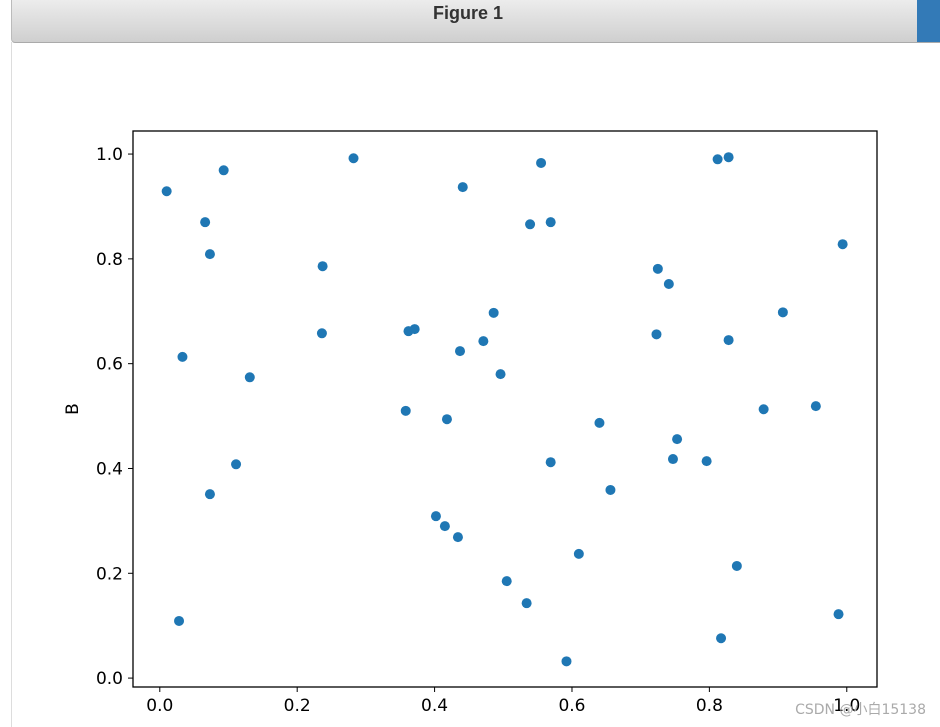 The image size is (940, 727). What do you see at coordinates (73, 409) in the screenshot?
I see `y-axis-label: B` at bounding box center [73, 409].